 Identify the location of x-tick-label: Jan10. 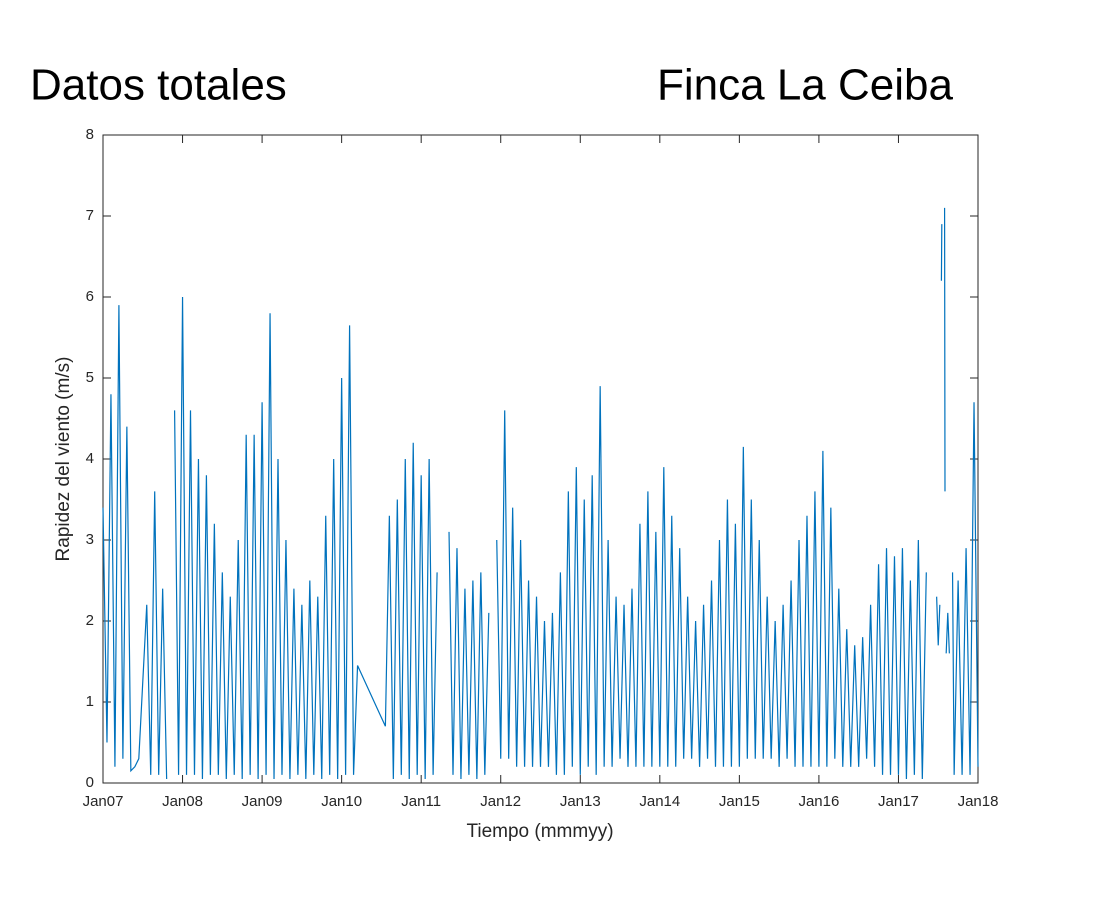
(341, 801).